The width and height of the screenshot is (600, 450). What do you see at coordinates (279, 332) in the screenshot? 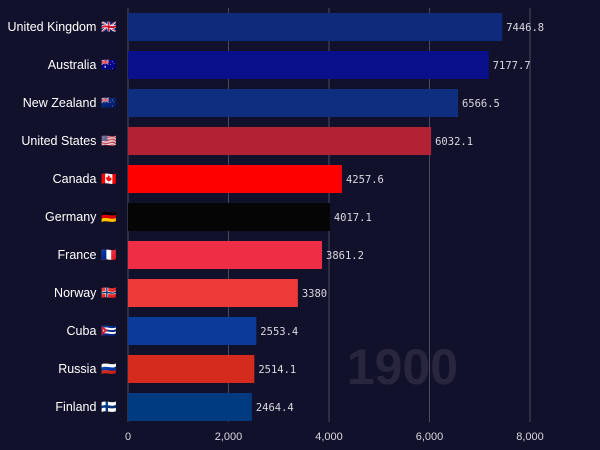
I see `value-label: 2553.4` at bounding box center [279, 332].